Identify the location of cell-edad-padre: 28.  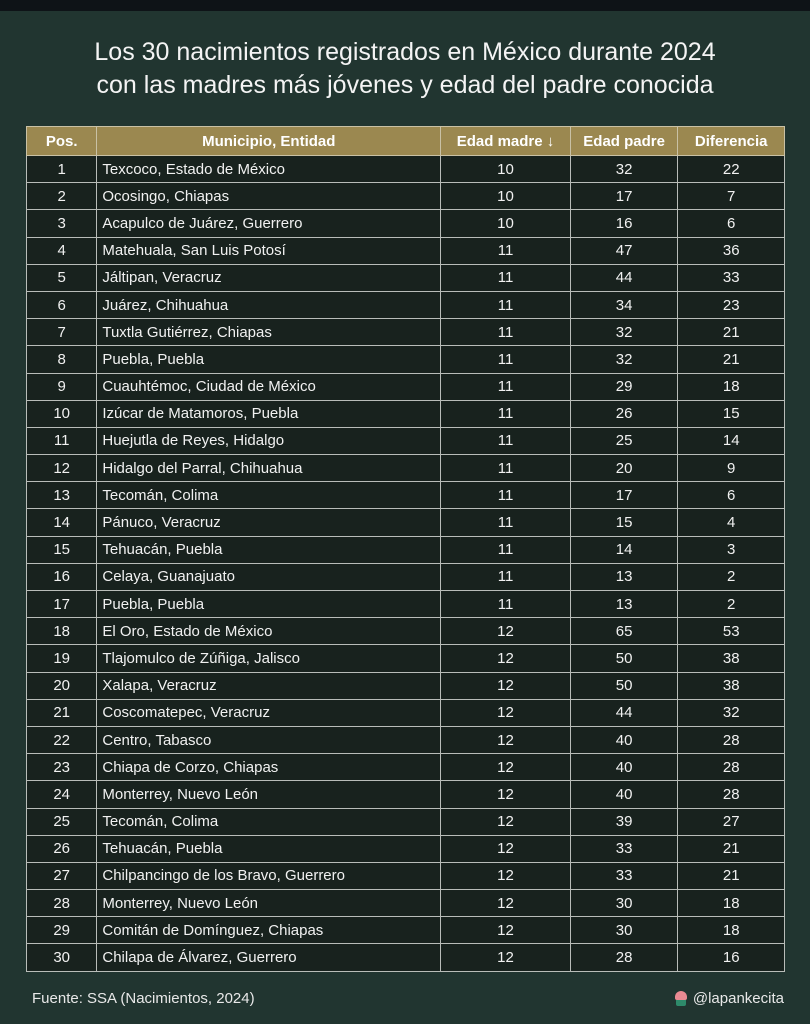
(624, 957).